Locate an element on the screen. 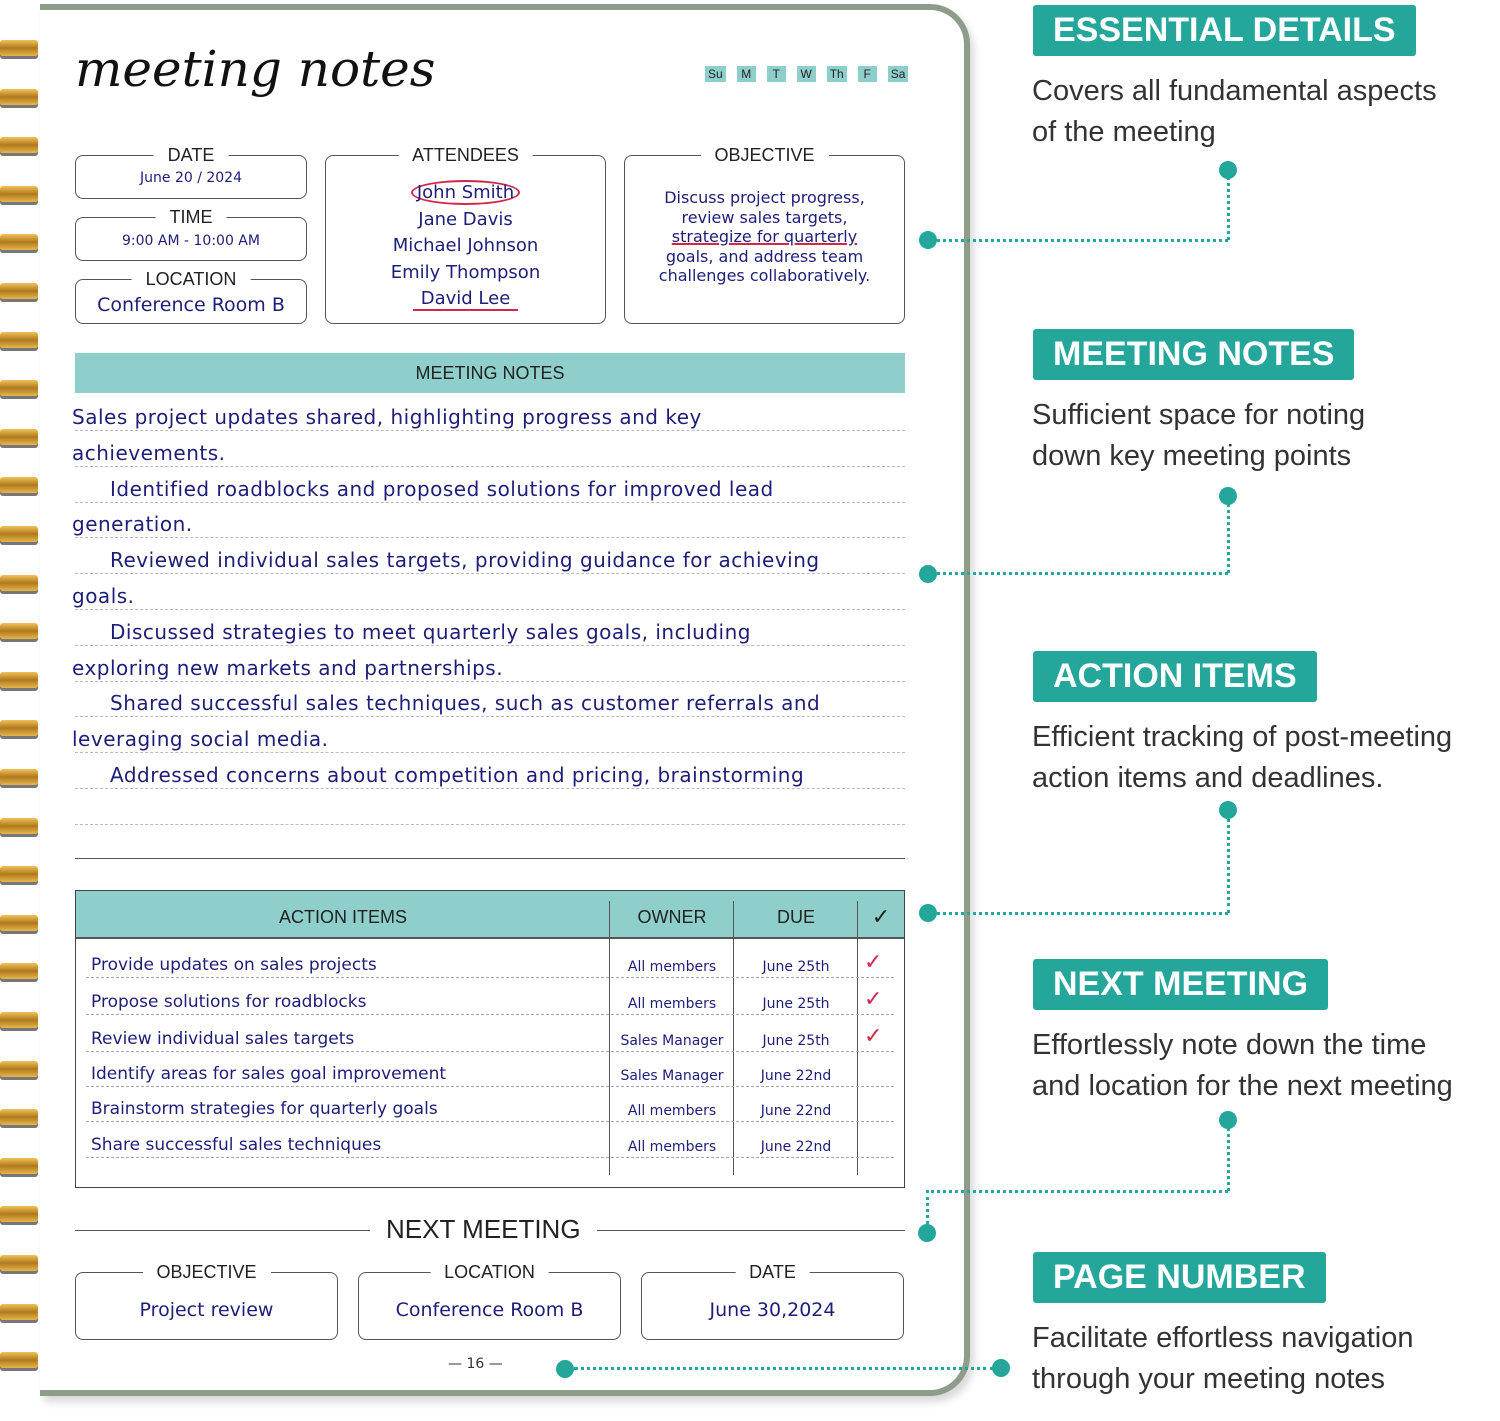 The height and width of the screenshot is (1421, 1500). callout-line: of the meeting is located at coordinates (1124, 132).